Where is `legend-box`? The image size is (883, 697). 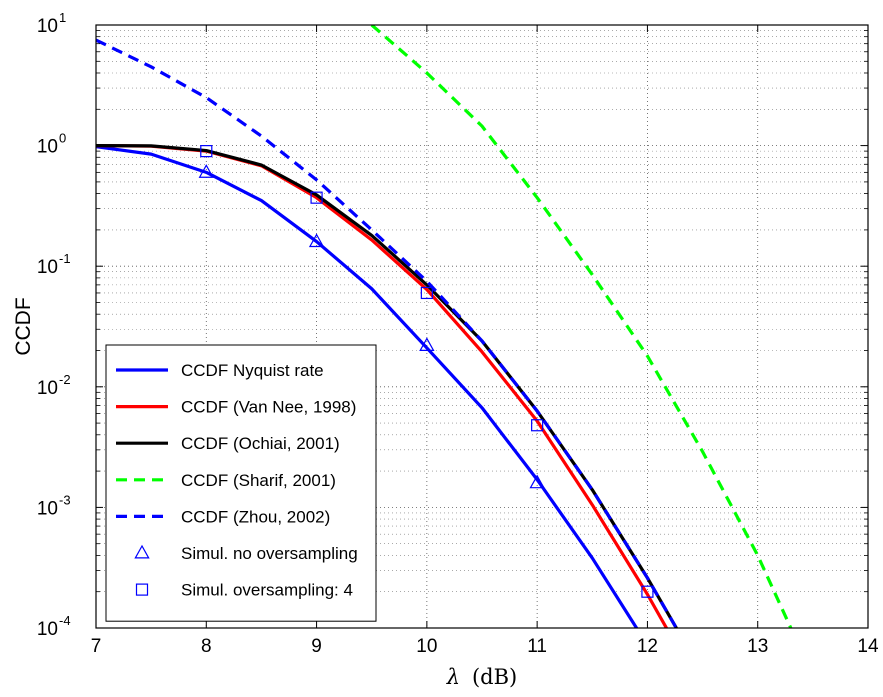 legend-box is located at coordinates (241, 483).